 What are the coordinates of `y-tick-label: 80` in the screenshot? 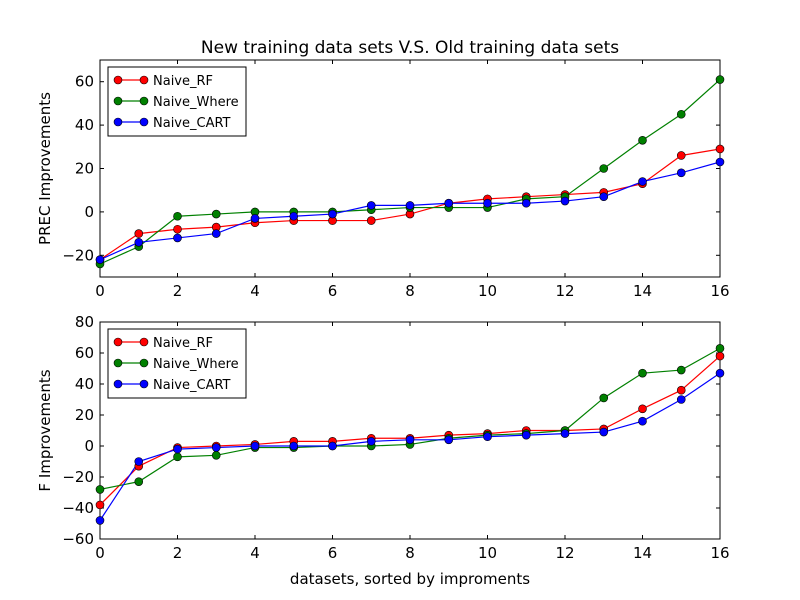 It's located at (84, 322).